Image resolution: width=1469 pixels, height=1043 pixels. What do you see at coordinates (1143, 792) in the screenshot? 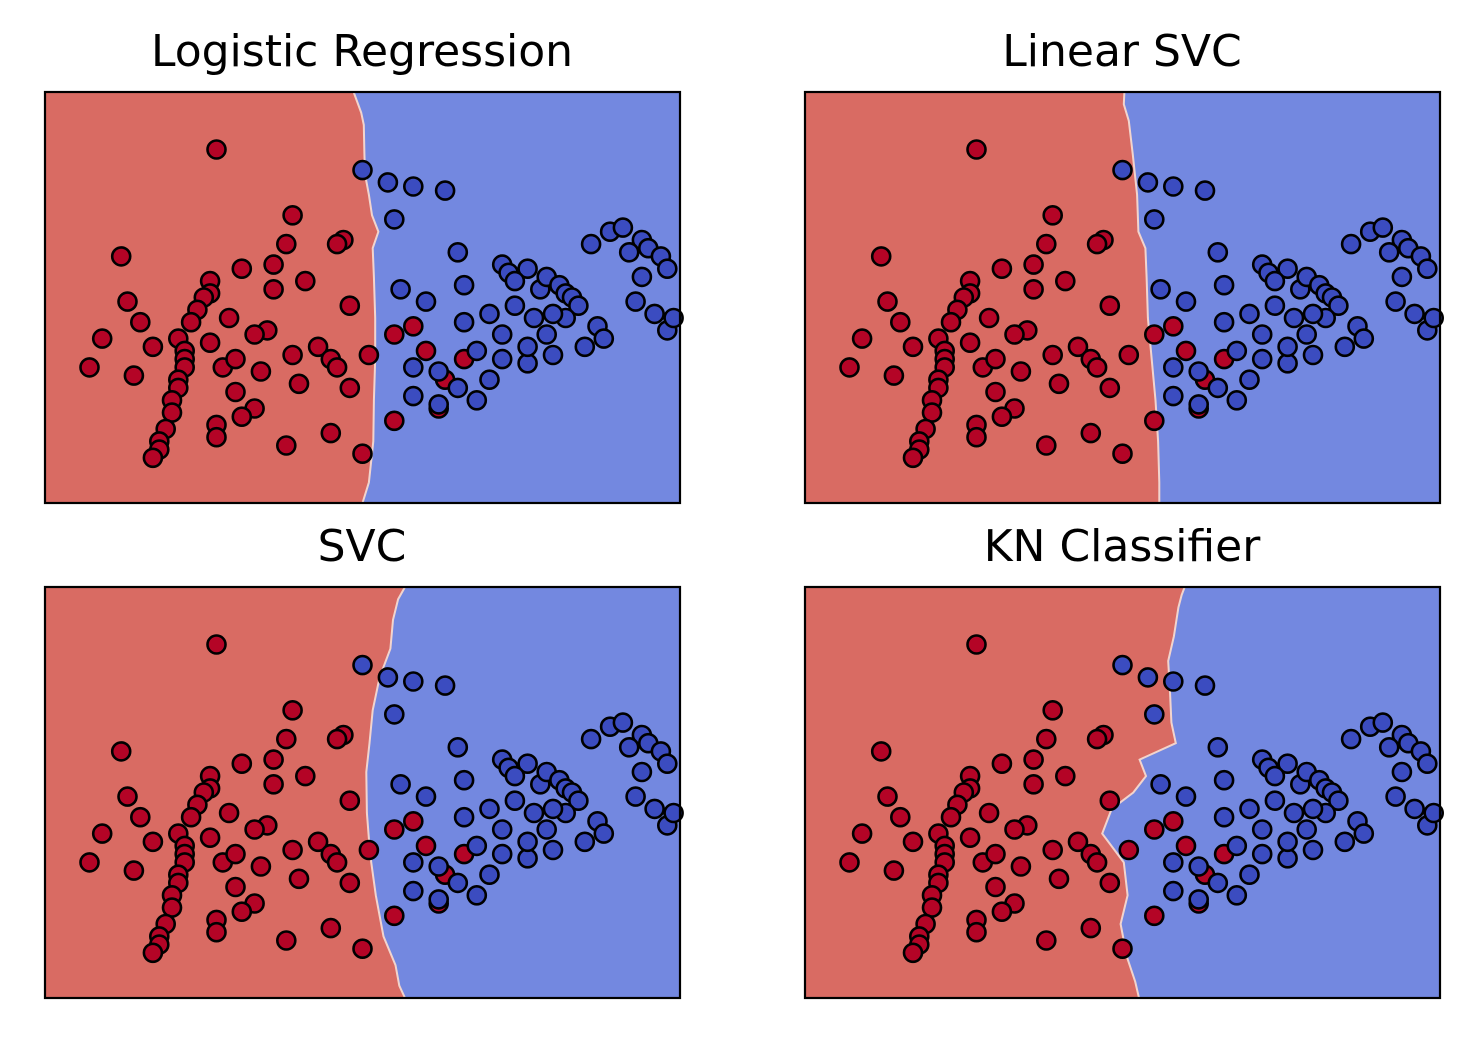
I see `decision-boundary` at bounding box center [1143, 792].